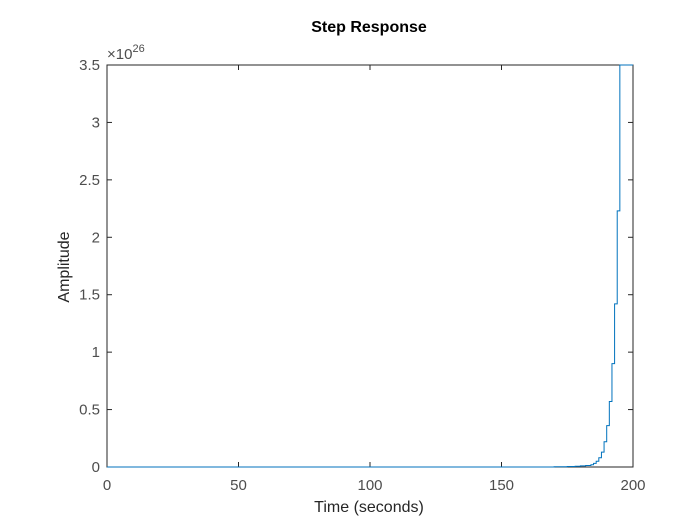  Describe the element at coordinates (238, 485) in the screenshot. I see `x-tick-label: 50` at that location.